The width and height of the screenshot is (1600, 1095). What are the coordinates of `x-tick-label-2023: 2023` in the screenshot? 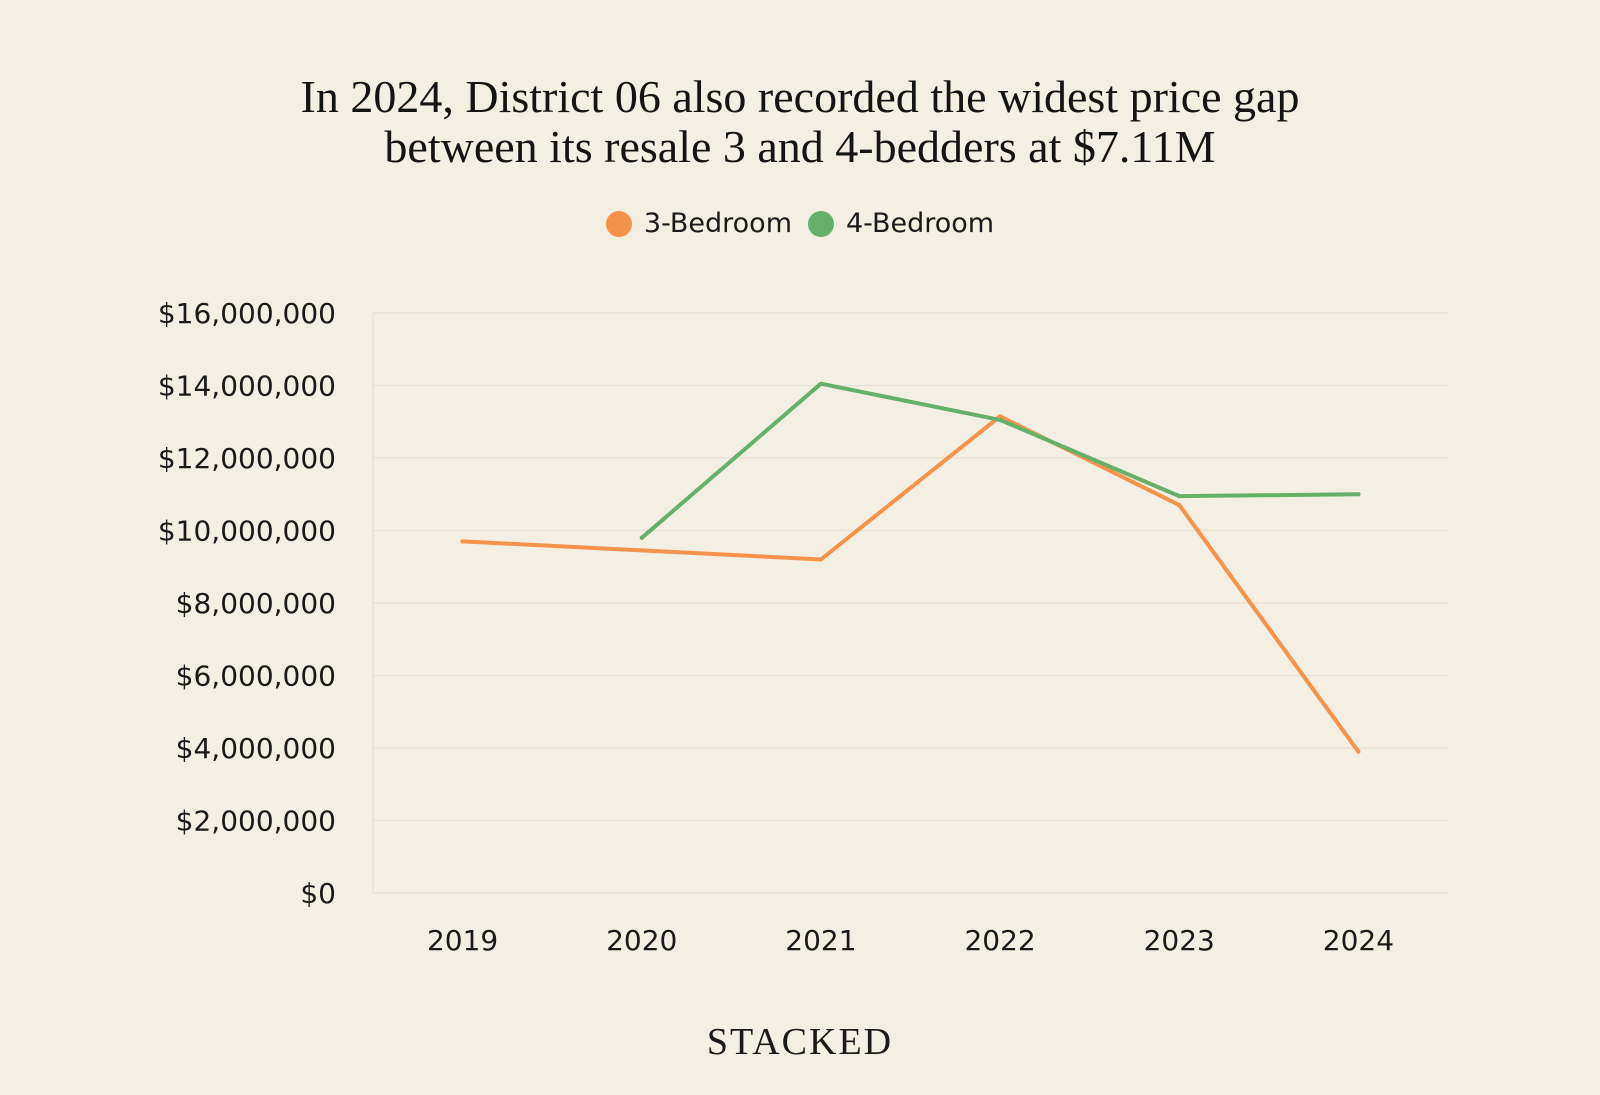 It's located at (1179, 940).